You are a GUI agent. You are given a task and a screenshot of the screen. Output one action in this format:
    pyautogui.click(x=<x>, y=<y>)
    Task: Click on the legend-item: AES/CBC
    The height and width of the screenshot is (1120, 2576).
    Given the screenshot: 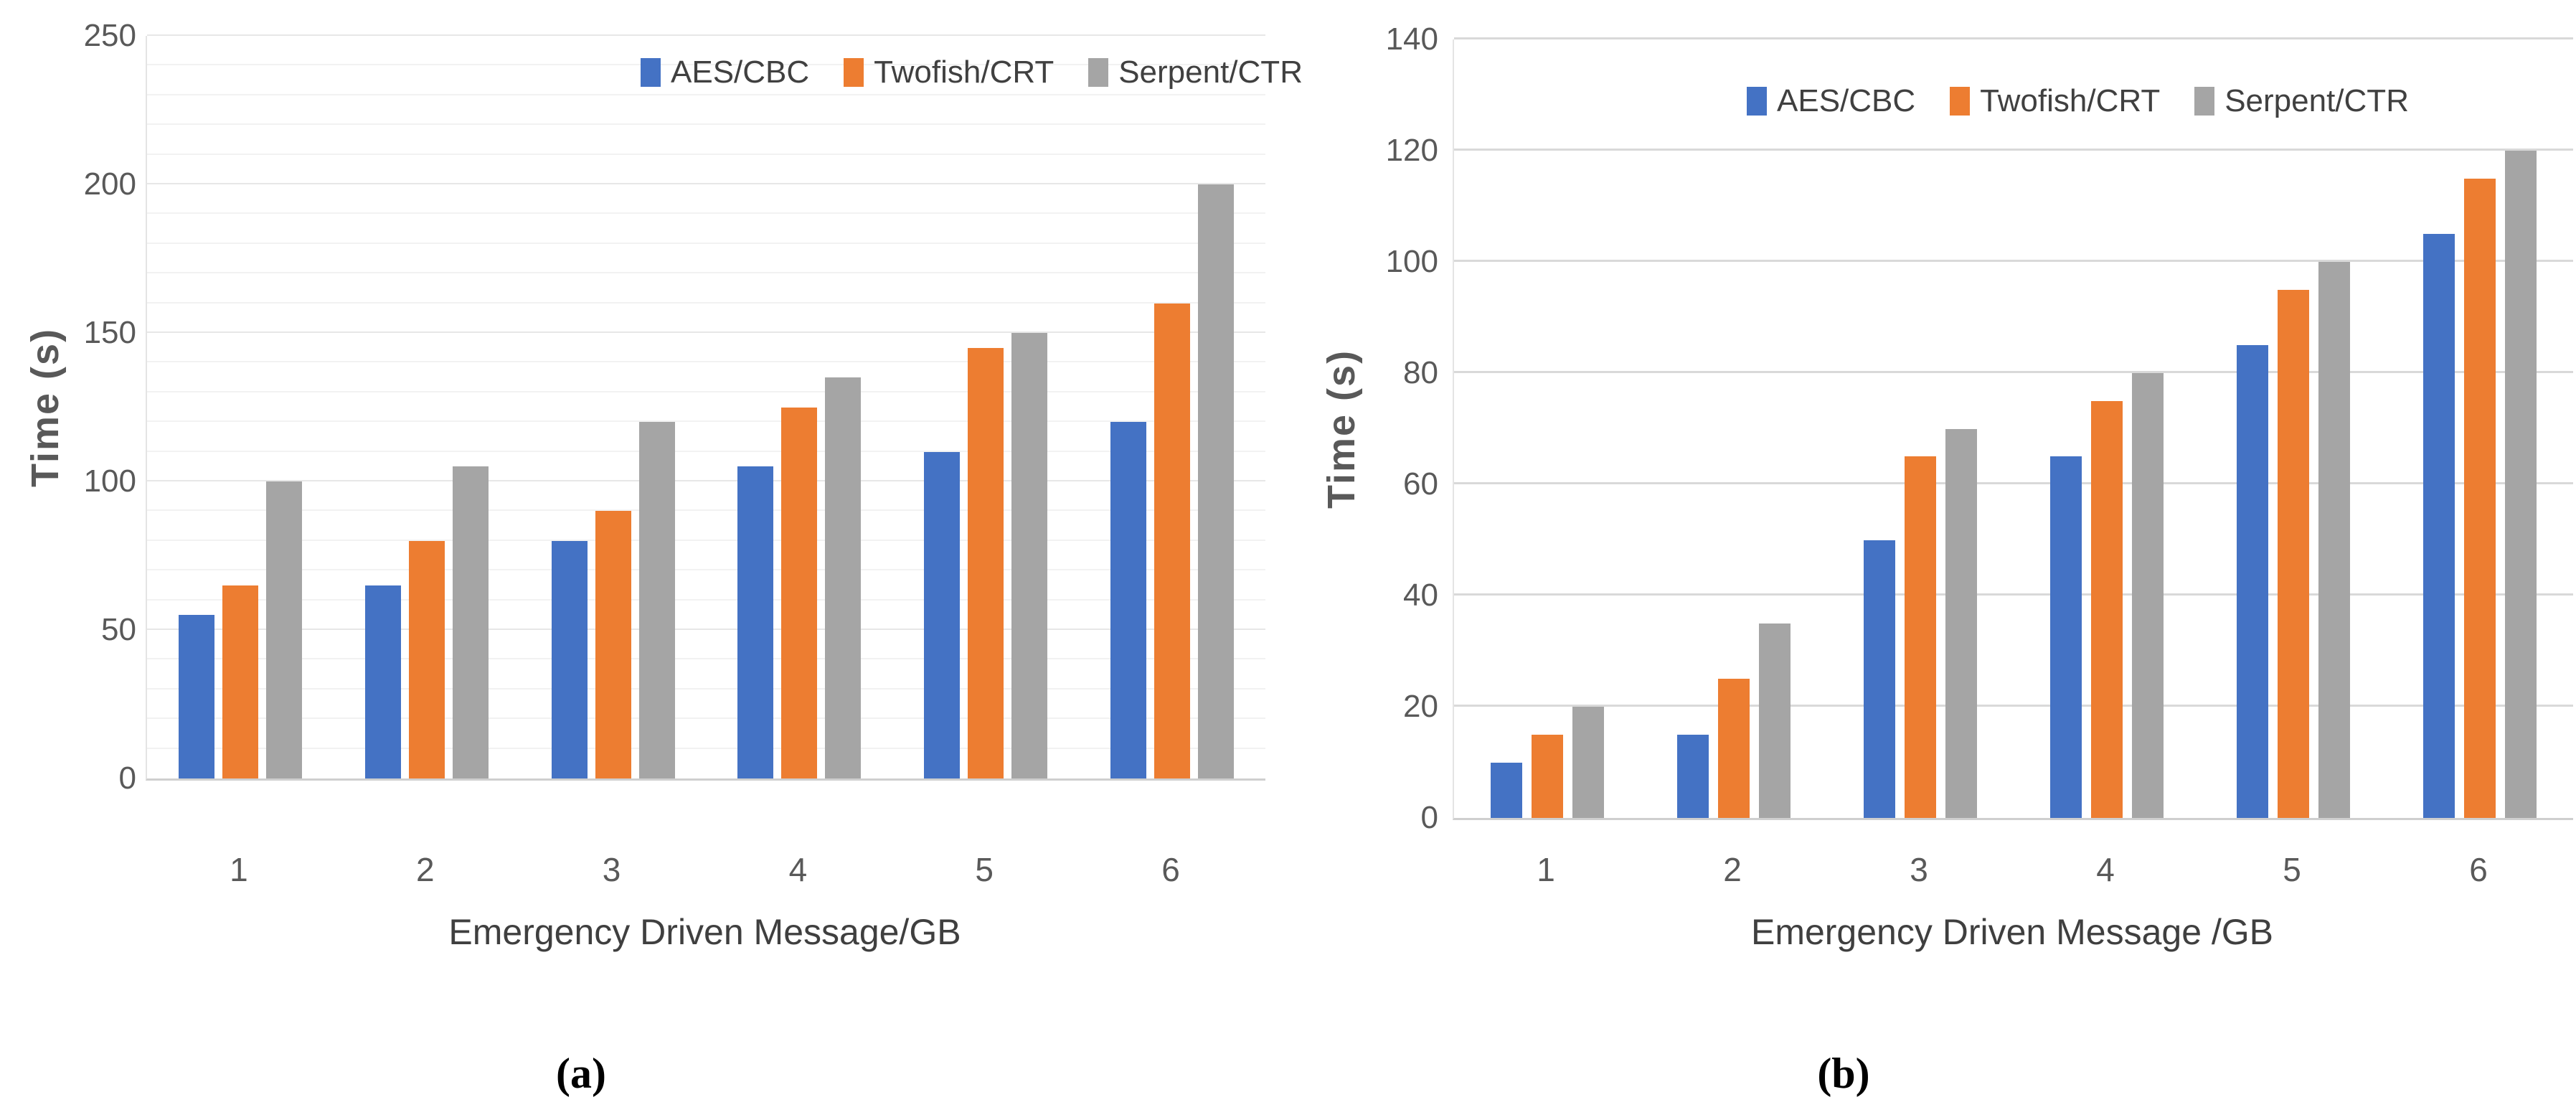 What is the action you would take?
    pyautogui.click(x=725, y=72)
    